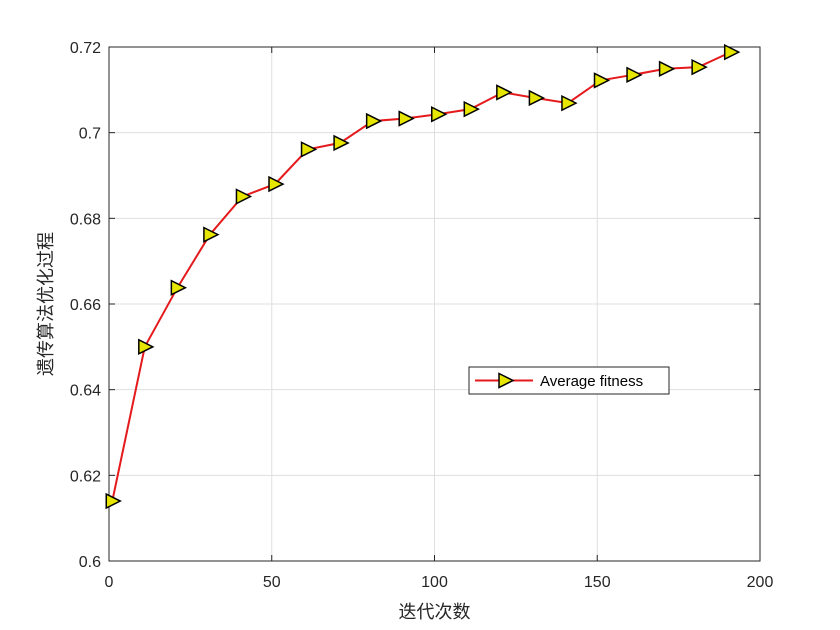 This screenshot has width=840, height=630. What do you see at coordinates (591, 381) in the screenshot?
I see `legend-label: Average fitness` at bounding box center [591, 381].